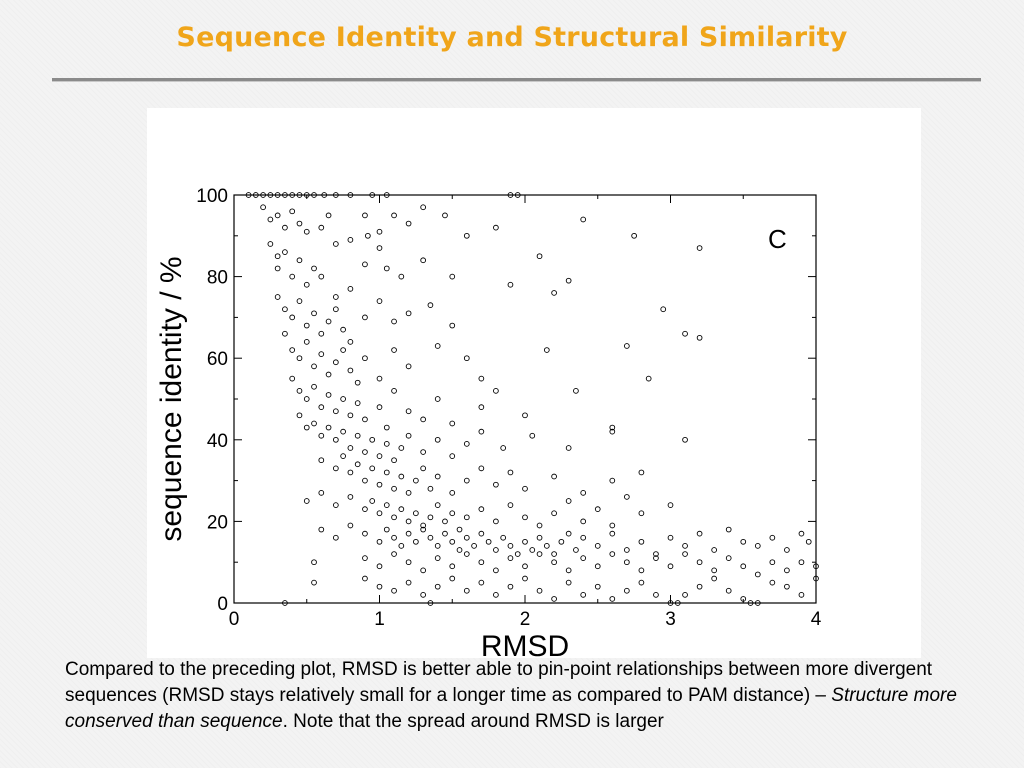  What do you see at coordinates (234, 619) in the screenshot?
I see `x-tick-label: 0` at bounding box center [234, 619].